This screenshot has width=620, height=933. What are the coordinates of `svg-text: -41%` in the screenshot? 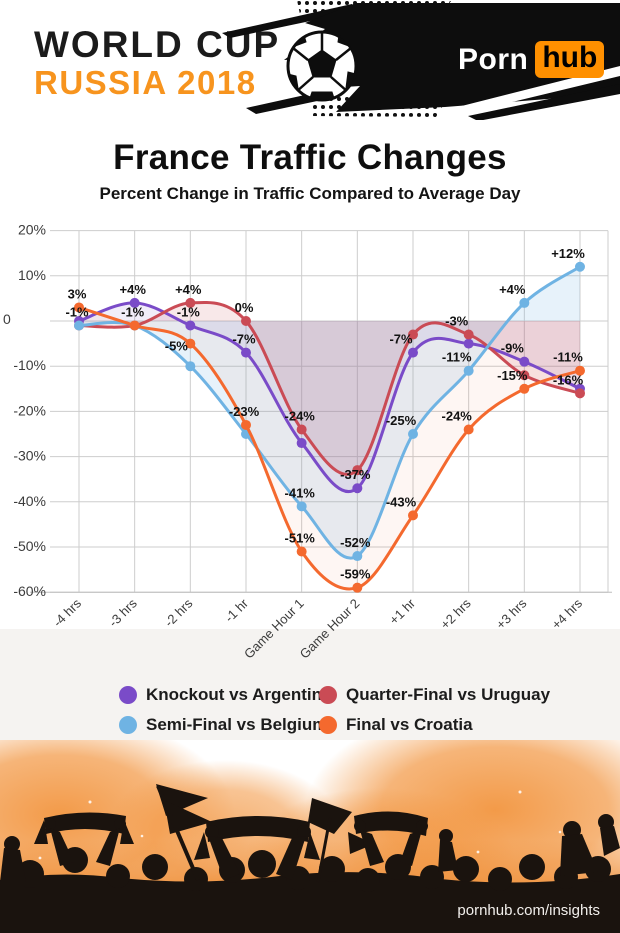 It's located at (300, 492).